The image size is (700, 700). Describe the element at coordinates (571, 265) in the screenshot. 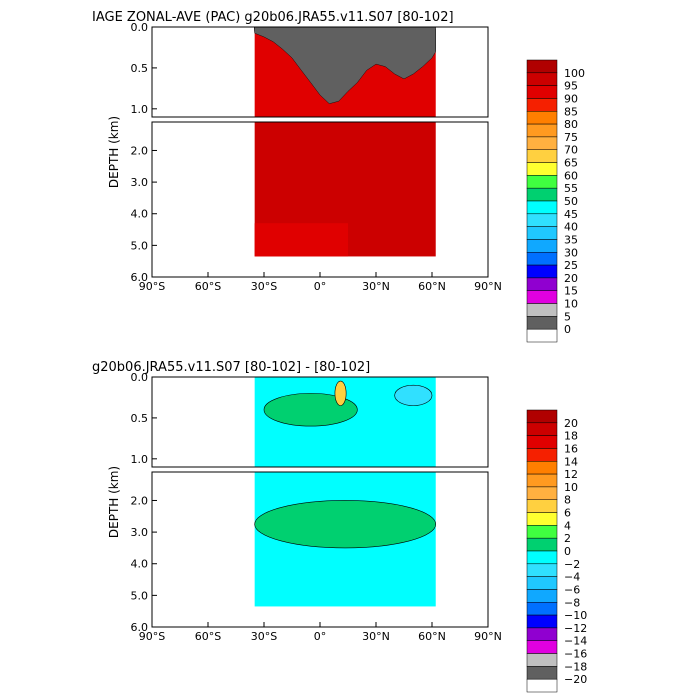

I see `colorbar-label: 25` at that location.